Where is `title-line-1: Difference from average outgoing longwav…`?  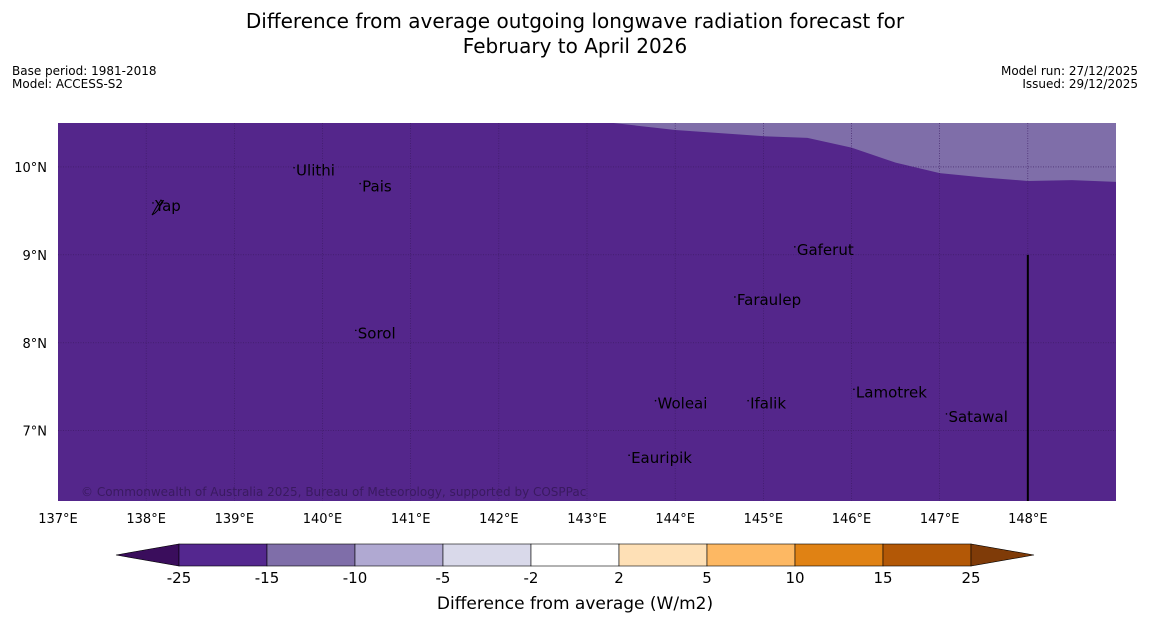 title-line-1: Difference from average outgoing longwav… is located at coordinates (575, 21).